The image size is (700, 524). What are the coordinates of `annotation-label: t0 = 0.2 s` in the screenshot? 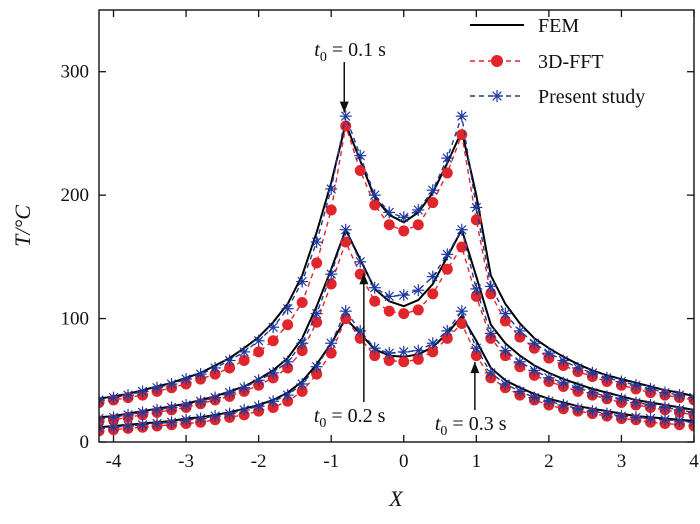 It's located at (350, 418).